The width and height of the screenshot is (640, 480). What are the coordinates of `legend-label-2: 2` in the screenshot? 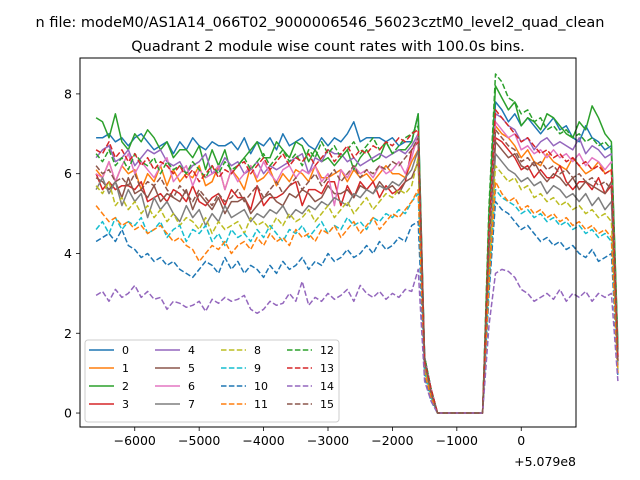 It's located at (125, 386).